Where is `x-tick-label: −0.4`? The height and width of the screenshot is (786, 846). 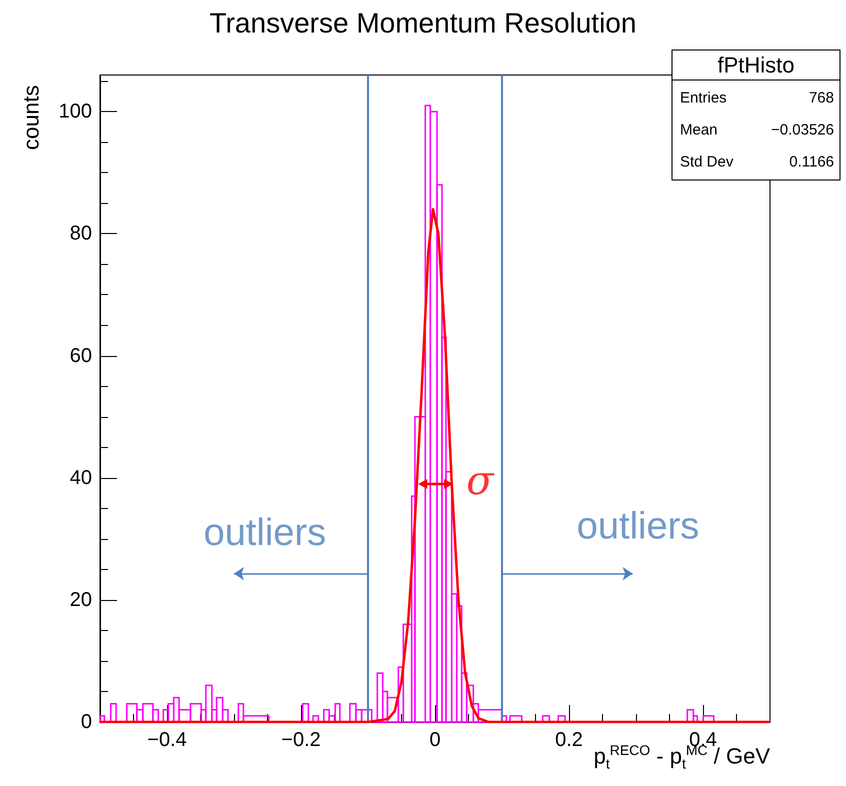
x-tick-label: −0.4 is located at coordinates (167, 740).